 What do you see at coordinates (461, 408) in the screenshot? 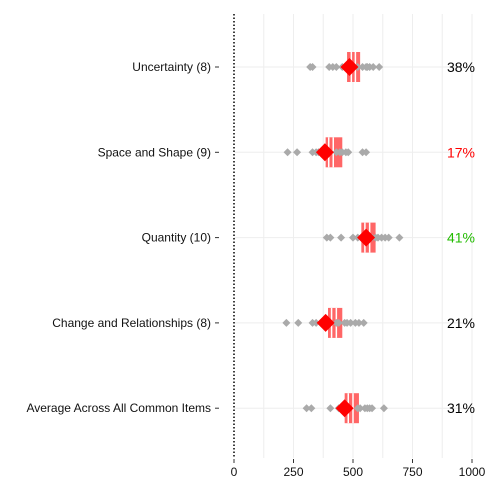
I see `pct-label-4: 31%` at bounding box center [461, 408].